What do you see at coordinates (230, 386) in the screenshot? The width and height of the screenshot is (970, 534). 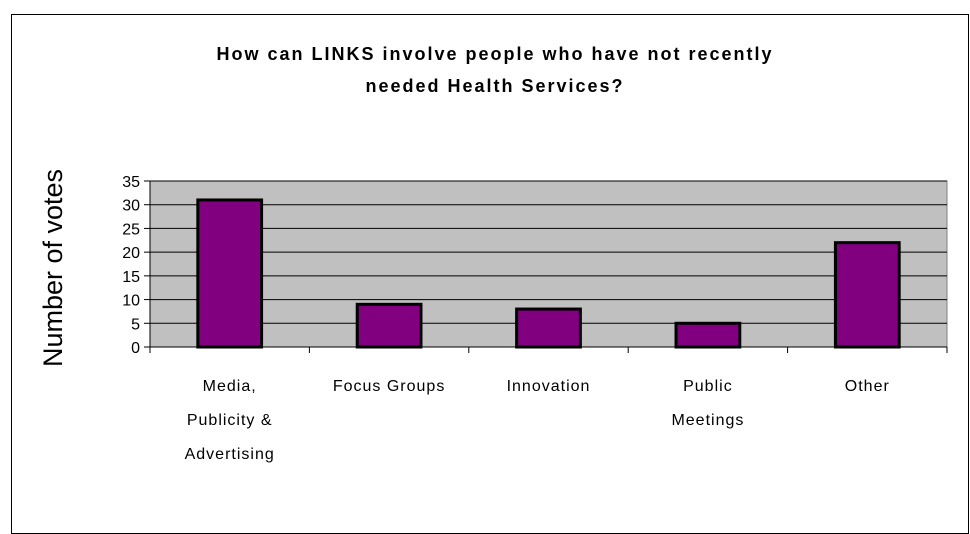 I see `category-label-line: Media,` at bounding box center [230, 386].